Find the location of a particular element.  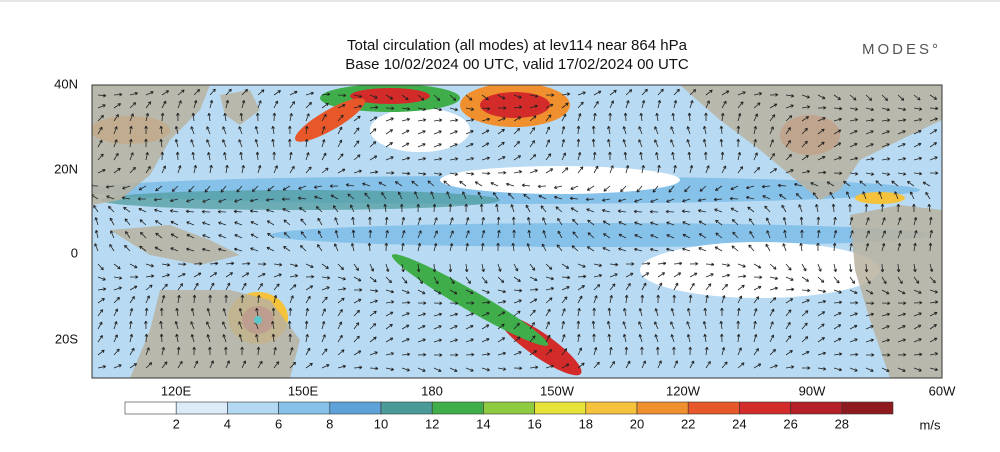

lat-label: 0 is located at coordinates (74, 252).